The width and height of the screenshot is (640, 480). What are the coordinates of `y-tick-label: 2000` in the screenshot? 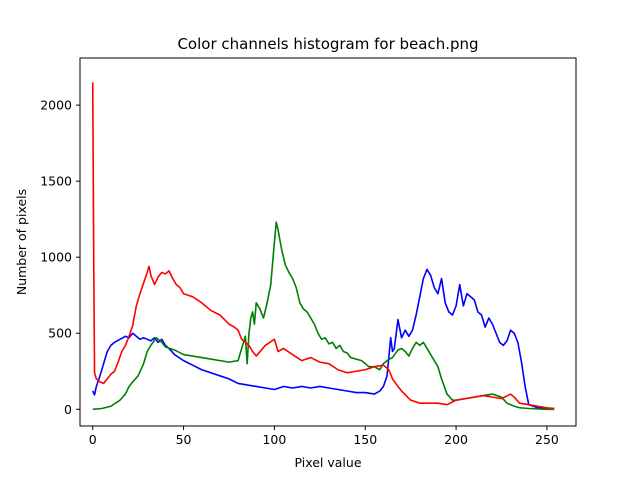 It's located at (56, 105).